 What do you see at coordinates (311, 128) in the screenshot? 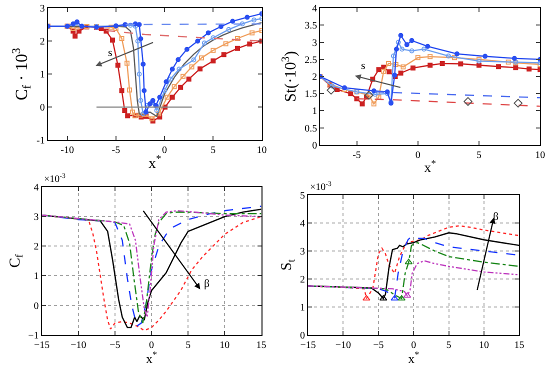
I see `y-tick-label: 0.5` at bounding box center [311, 128].